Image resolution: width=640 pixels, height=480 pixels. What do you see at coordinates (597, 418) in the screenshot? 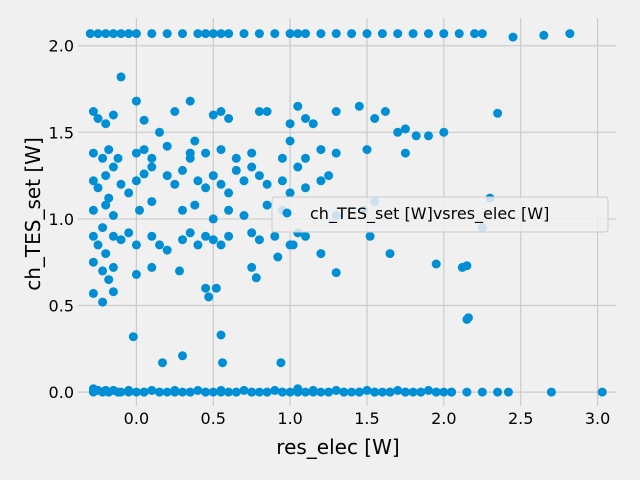
I see `x-tick-label: 3.0` at bounding box center [597, 418].